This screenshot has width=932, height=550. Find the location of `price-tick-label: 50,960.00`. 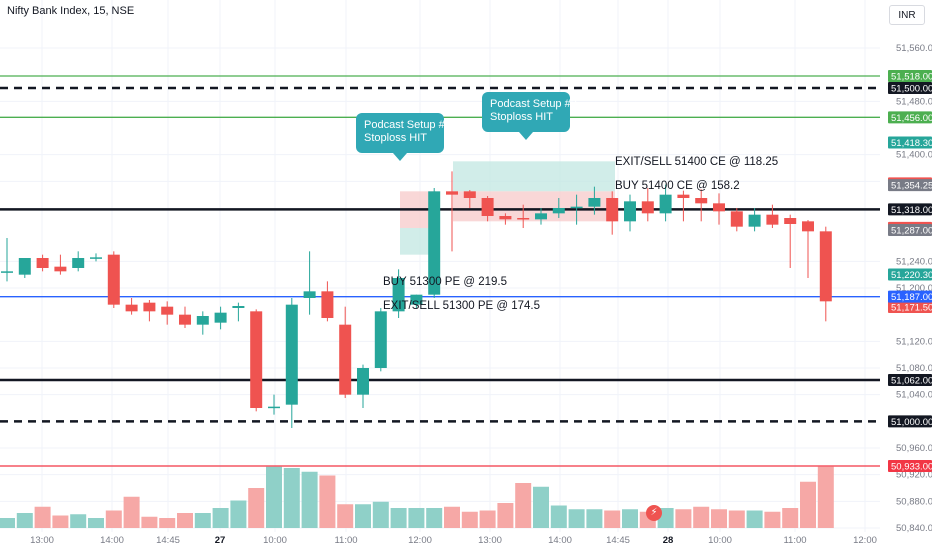

price-tick-label: 50,960.00 is located at coordinates (914, 448).